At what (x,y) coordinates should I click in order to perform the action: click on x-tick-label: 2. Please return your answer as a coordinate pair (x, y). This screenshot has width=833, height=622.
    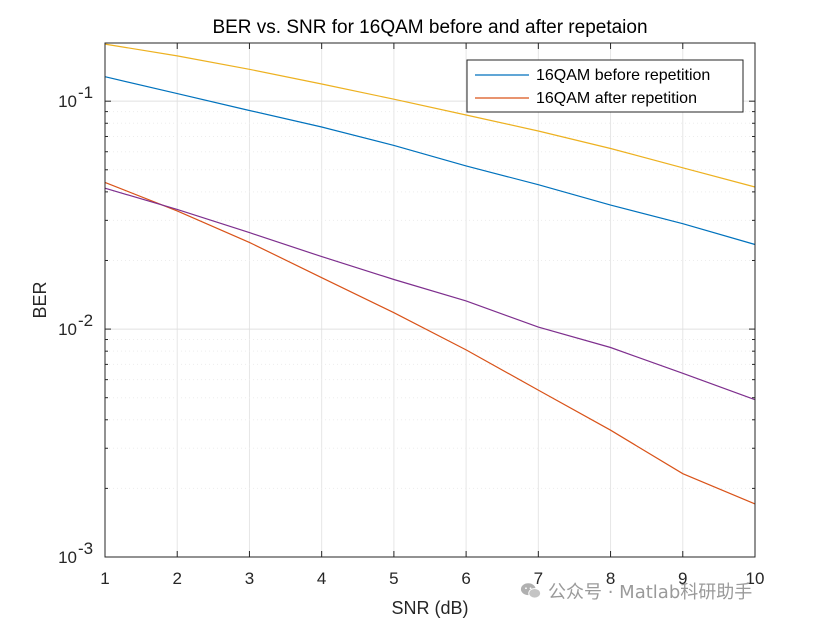
    Looking at the image, I should click on (176, 578).